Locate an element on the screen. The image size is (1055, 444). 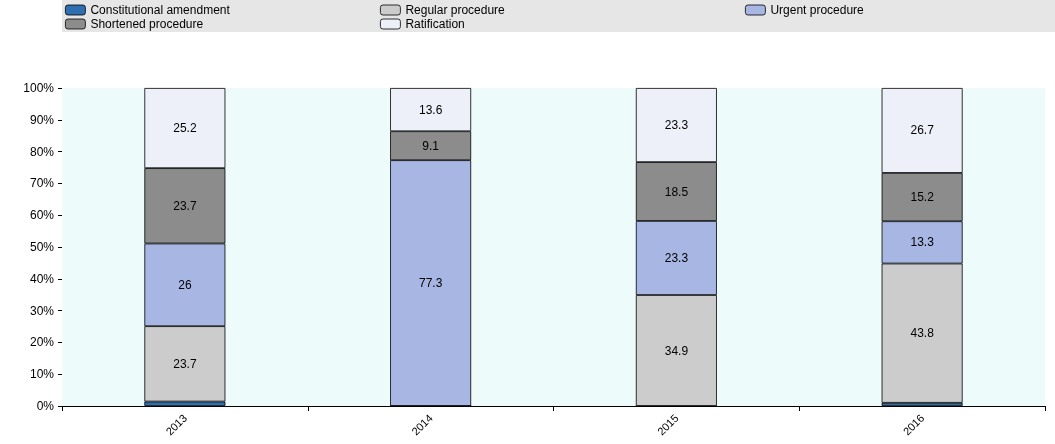
data-label: 25.2 is located at coordinates (185, 128).